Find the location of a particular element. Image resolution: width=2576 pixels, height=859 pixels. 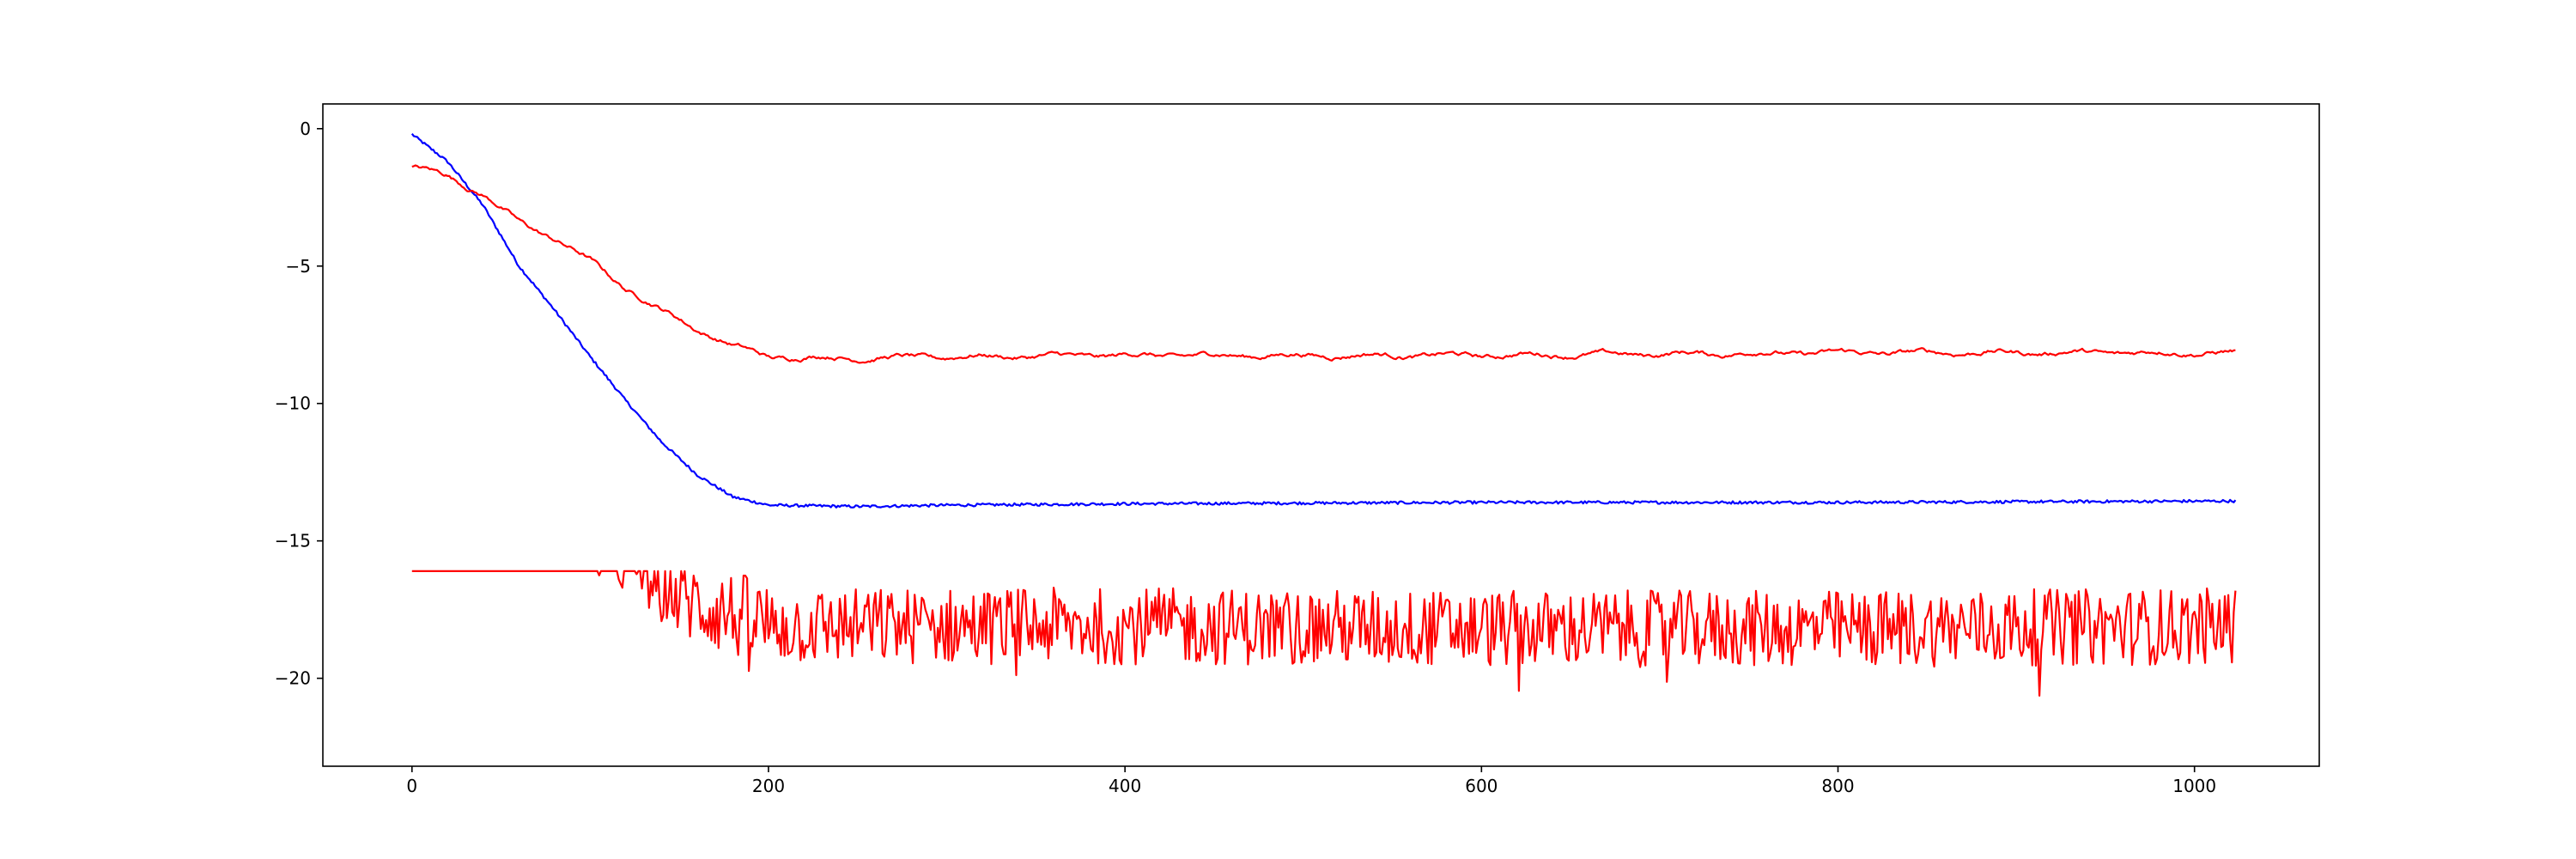

x-tick-label: 0 is located at coordinates (411, 786).